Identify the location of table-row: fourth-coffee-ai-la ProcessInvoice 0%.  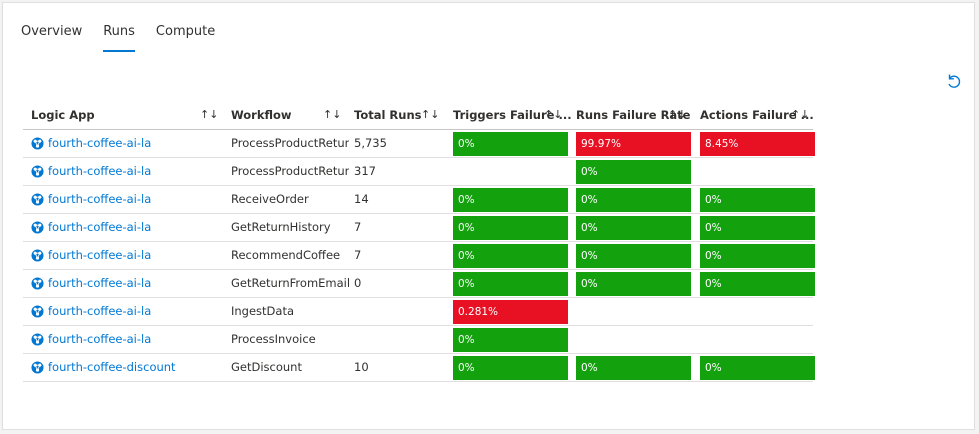
(418, 340).